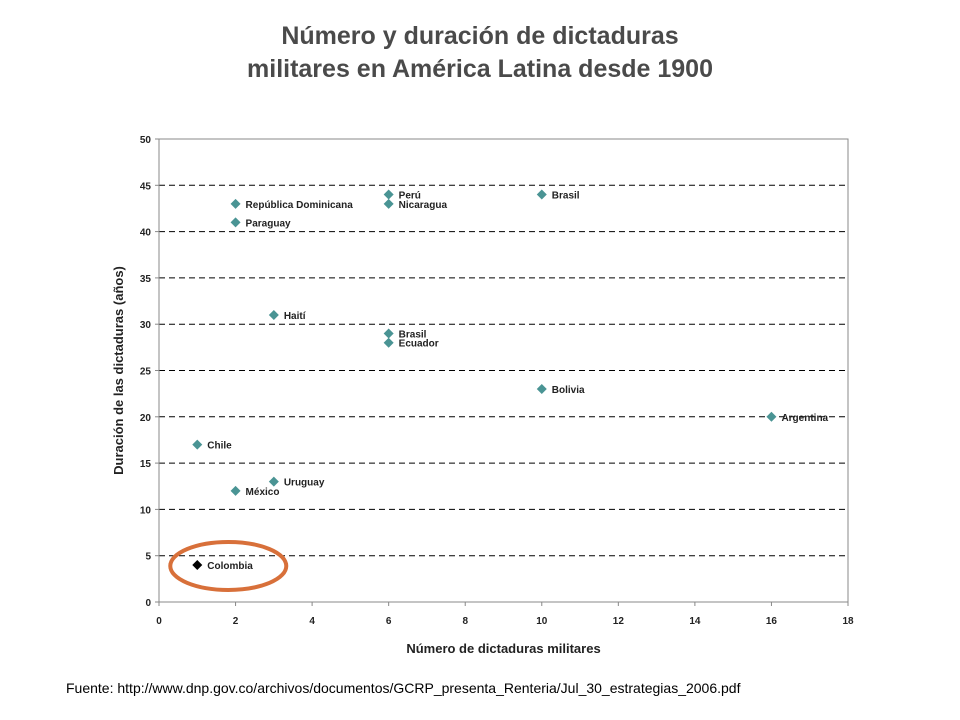 This screenshot has height=720, width=960. Describe the element at coordinates (148, 603) in the screenshot. I see `y-tick-label: 0` at that location.